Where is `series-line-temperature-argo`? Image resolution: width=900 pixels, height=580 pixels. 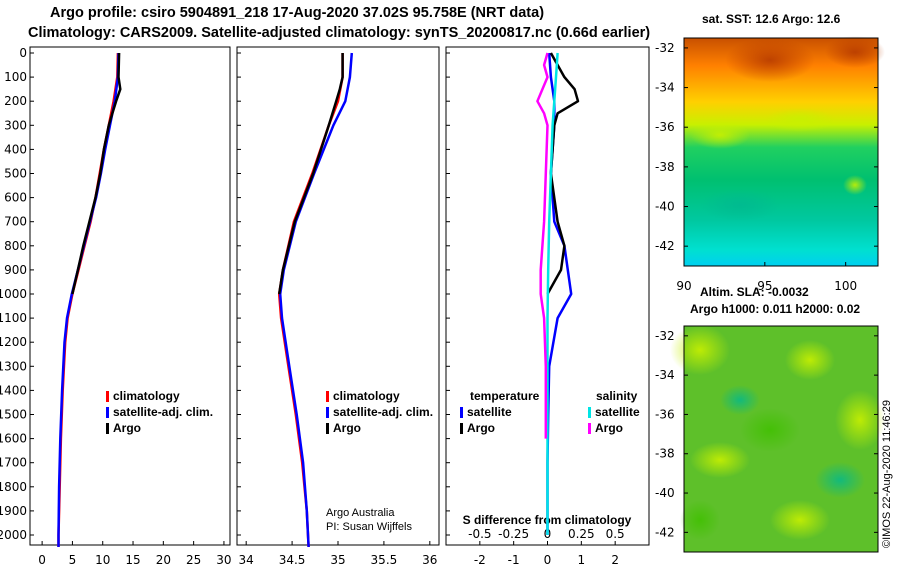
series-line-temperature-argo is located at coordinates (563, 173).